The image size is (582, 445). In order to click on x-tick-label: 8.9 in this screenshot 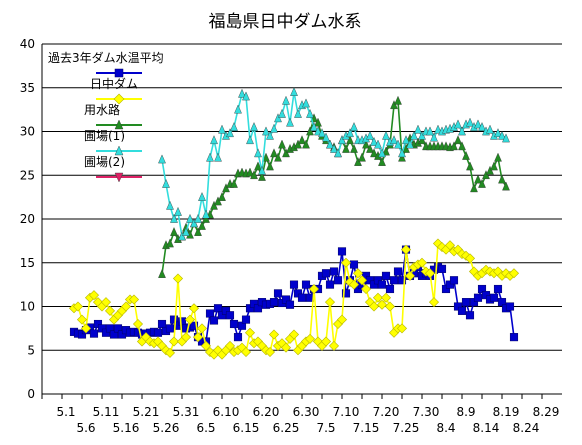, I will do `click(465, 412)`.